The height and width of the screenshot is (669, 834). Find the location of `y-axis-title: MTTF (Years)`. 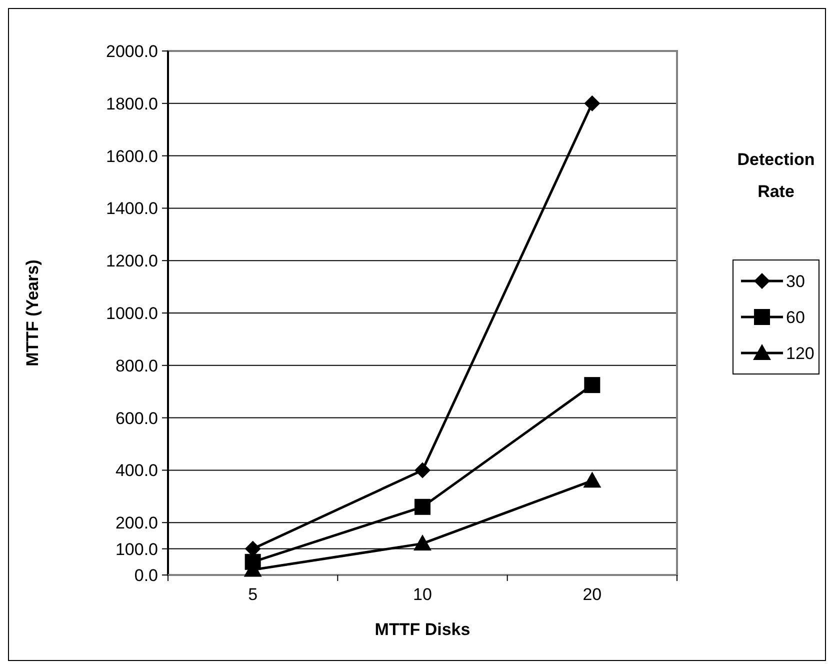

y-axis-title: MTTF (Years) is located at coordinates (32, 313).